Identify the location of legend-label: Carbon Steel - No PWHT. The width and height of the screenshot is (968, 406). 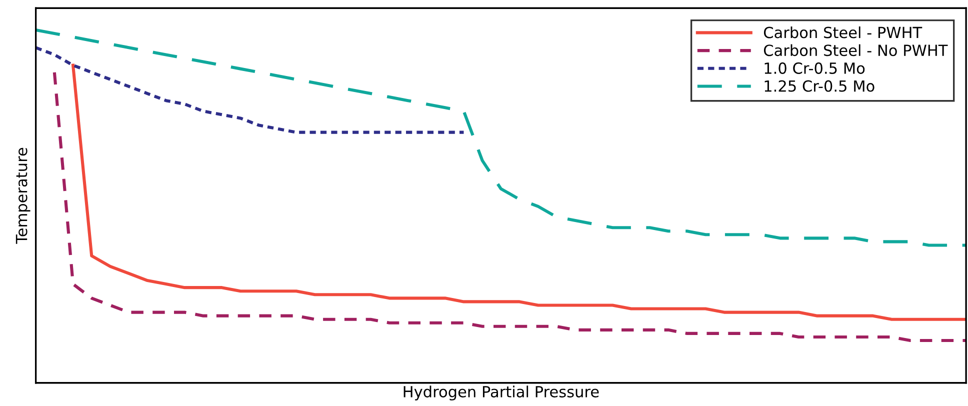
(856, 50).